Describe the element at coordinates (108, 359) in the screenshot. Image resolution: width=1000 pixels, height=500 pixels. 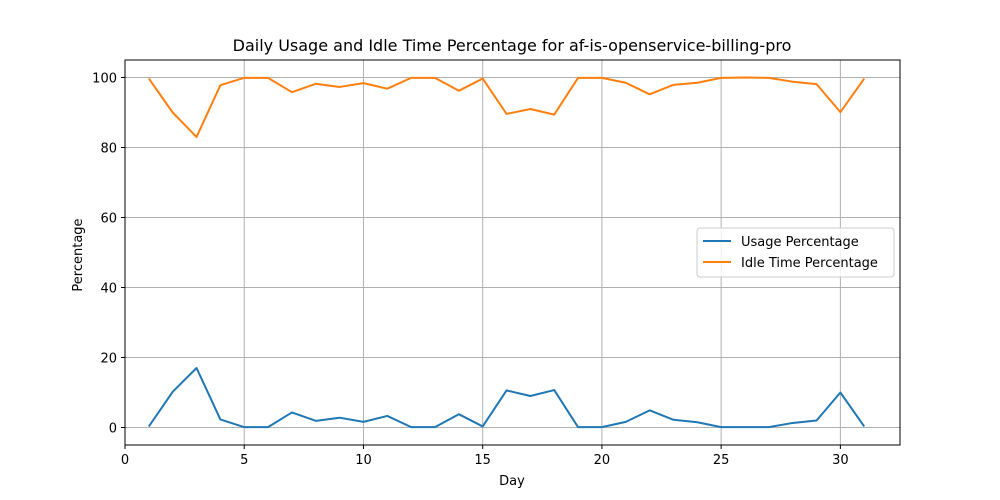
I see `y-tick-label: 20` at that location.